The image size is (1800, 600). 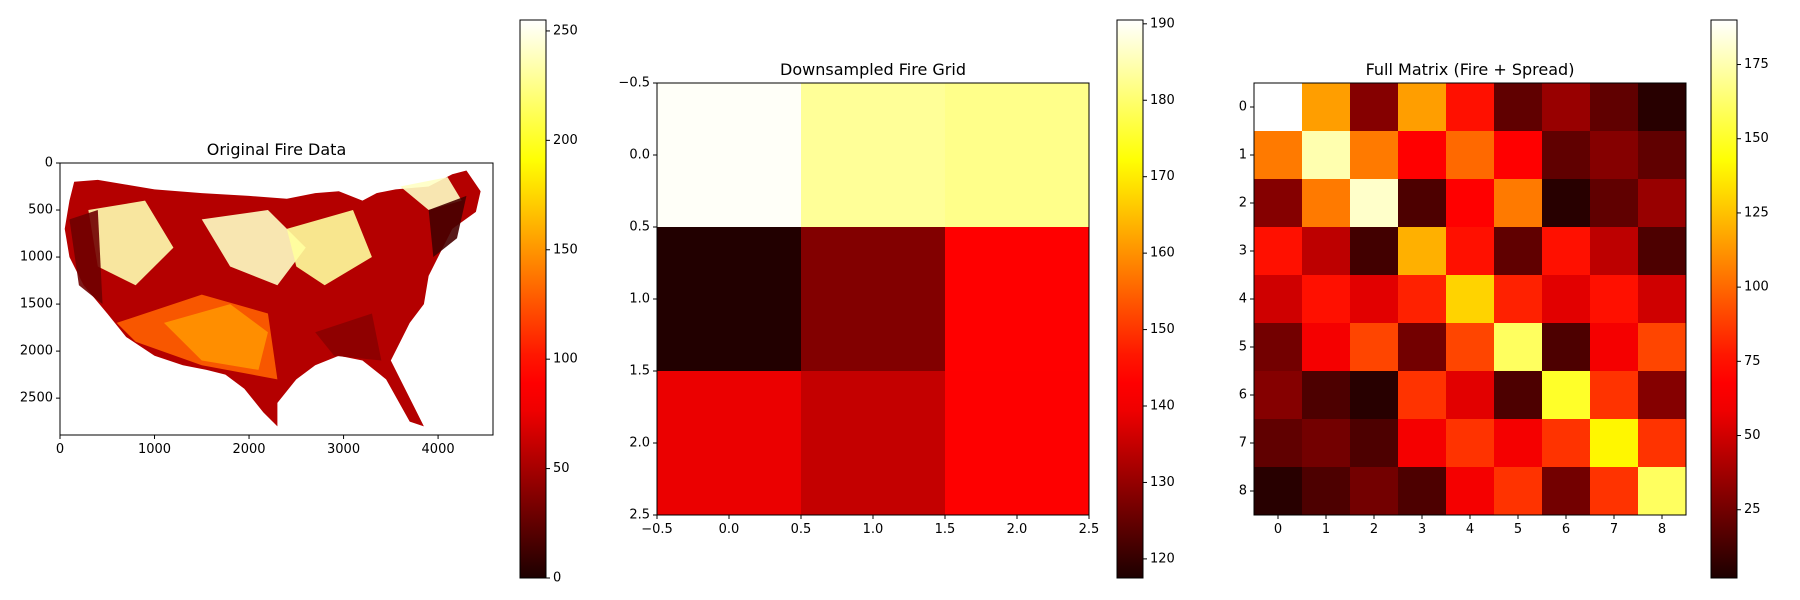 I want to click on y-tick-label: 2.5, so click(x=639, y=515).